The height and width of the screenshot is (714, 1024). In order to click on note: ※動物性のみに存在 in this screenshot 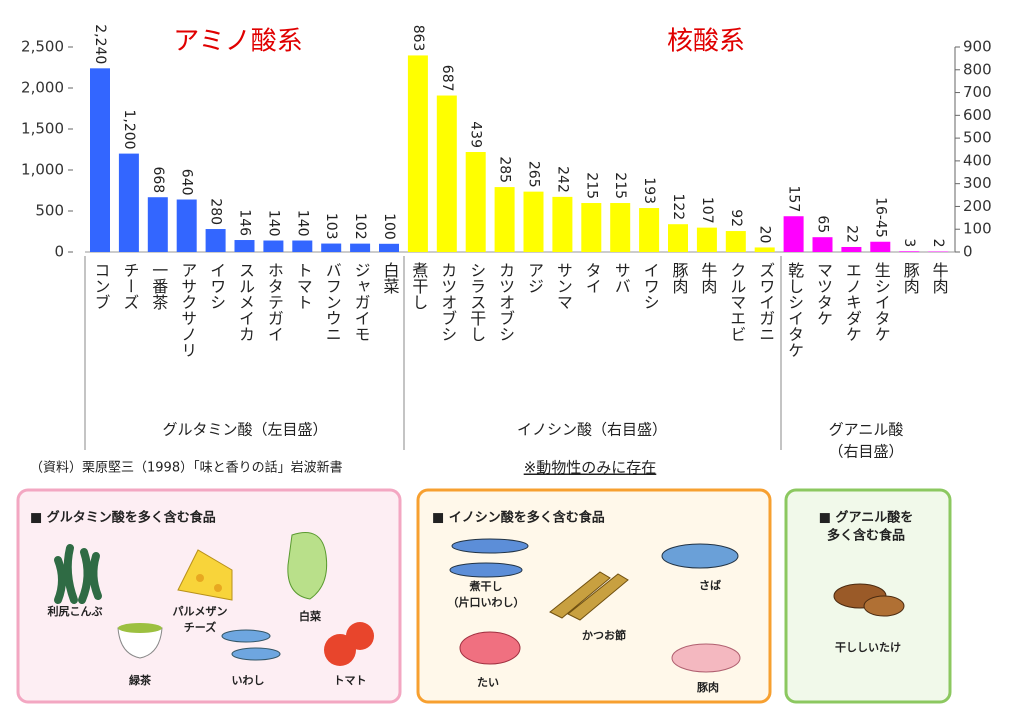, I will do `click(590, 468)`.